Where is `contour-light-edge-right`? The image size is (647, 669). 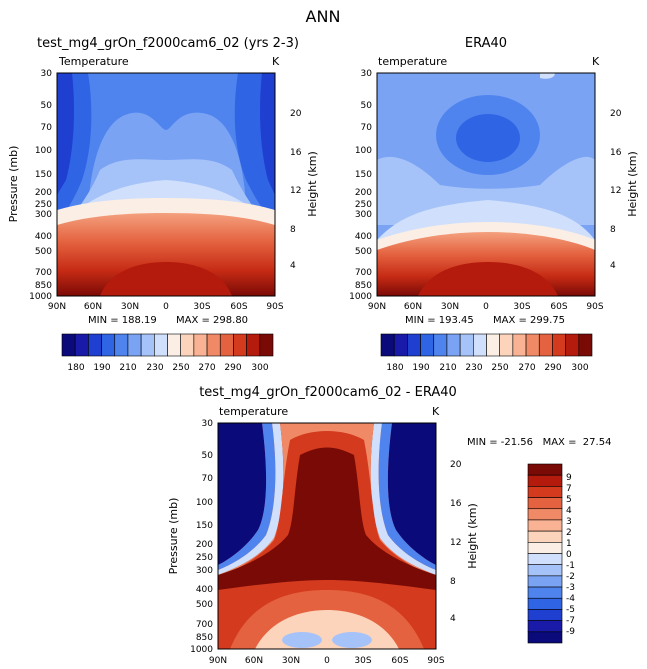 contour-light-edge-right is located at coordinates (403, 499).